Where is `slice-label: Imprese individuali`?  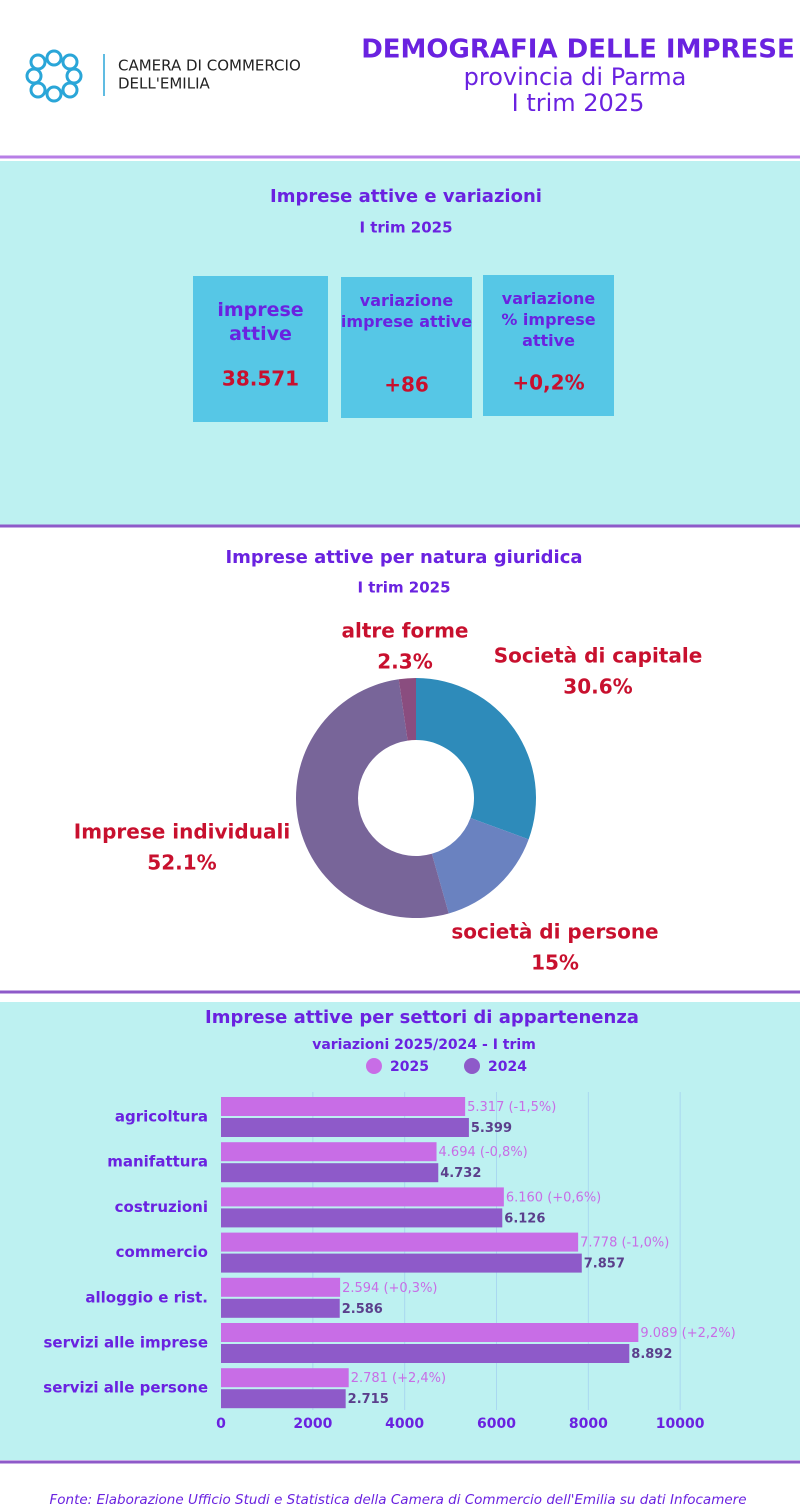 slice-label: Imprese individuali is located at coordinates (182, 832).